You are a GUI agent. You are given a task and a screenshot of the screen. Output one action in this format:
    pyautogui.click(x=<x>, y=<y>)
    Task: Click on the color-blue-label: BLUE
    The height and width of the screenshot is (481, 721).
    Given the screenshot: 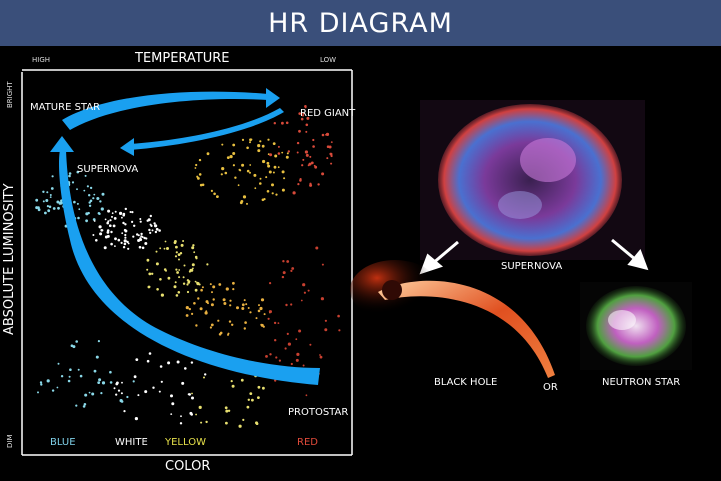 What is the action you would take?
    pyautogui.click(x=63, y=442)
    